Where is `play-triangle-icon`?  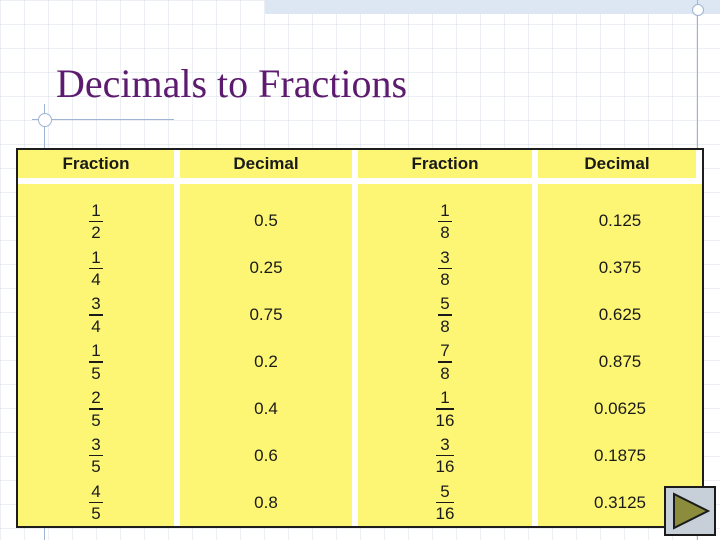 play-triangle-icon is located at coordinates (691, 511).